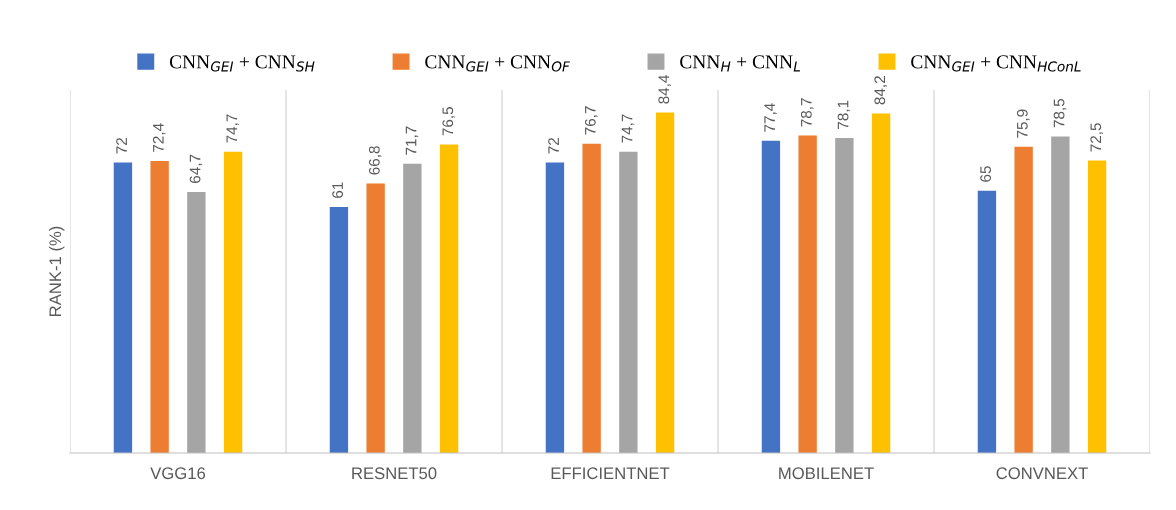  I want to click on legend-label: CNN$_{H}$ + CNN$_{L}$, so click(740, 63).